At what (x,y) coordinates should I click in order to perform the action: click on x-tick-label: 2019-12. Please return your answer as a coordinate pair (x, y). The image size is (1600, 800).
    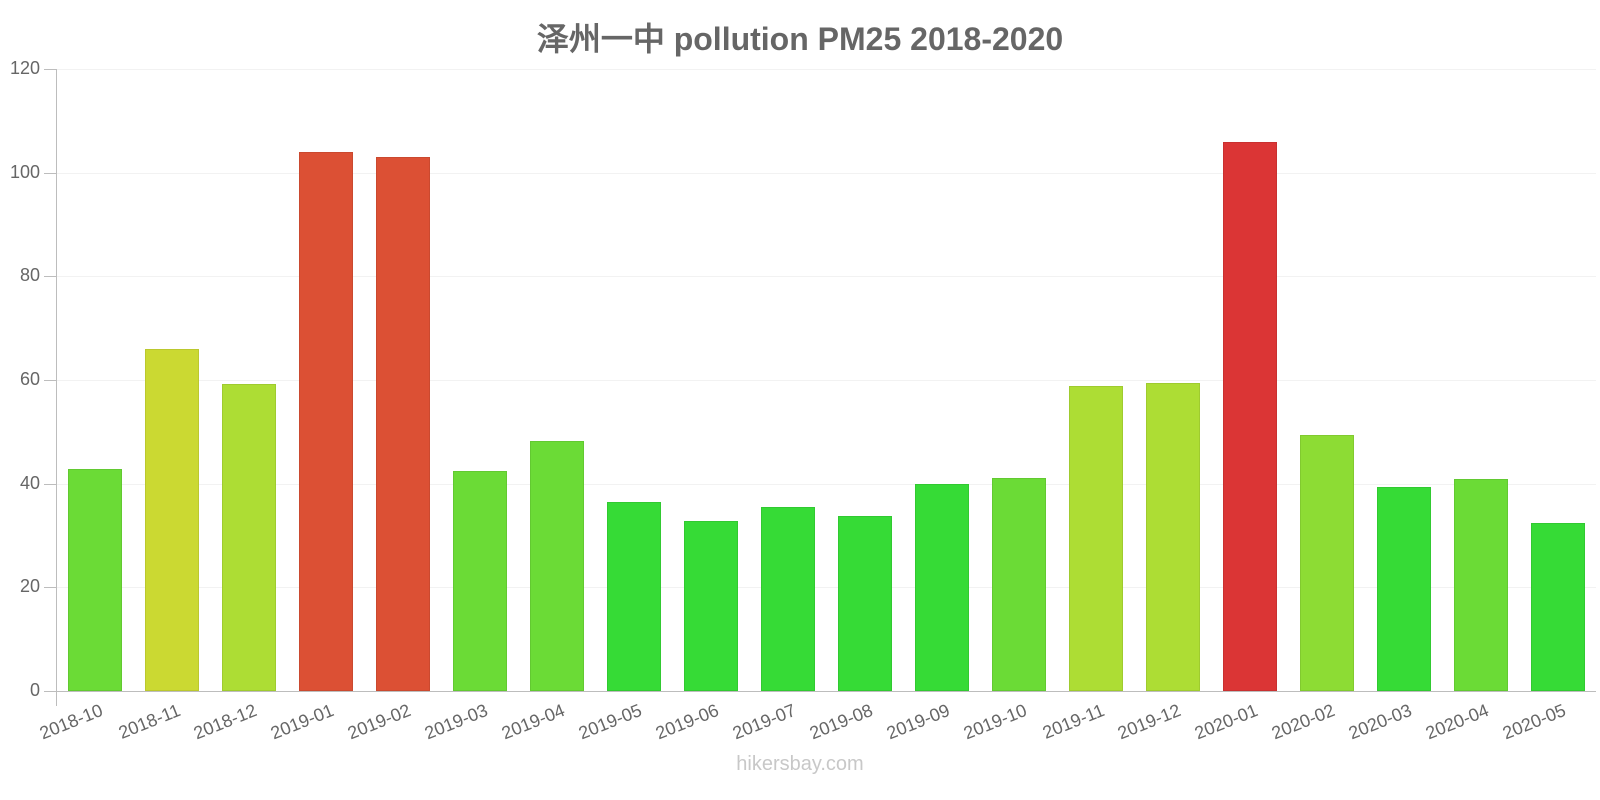
    Looking at the image, I should click on (1149, 722).